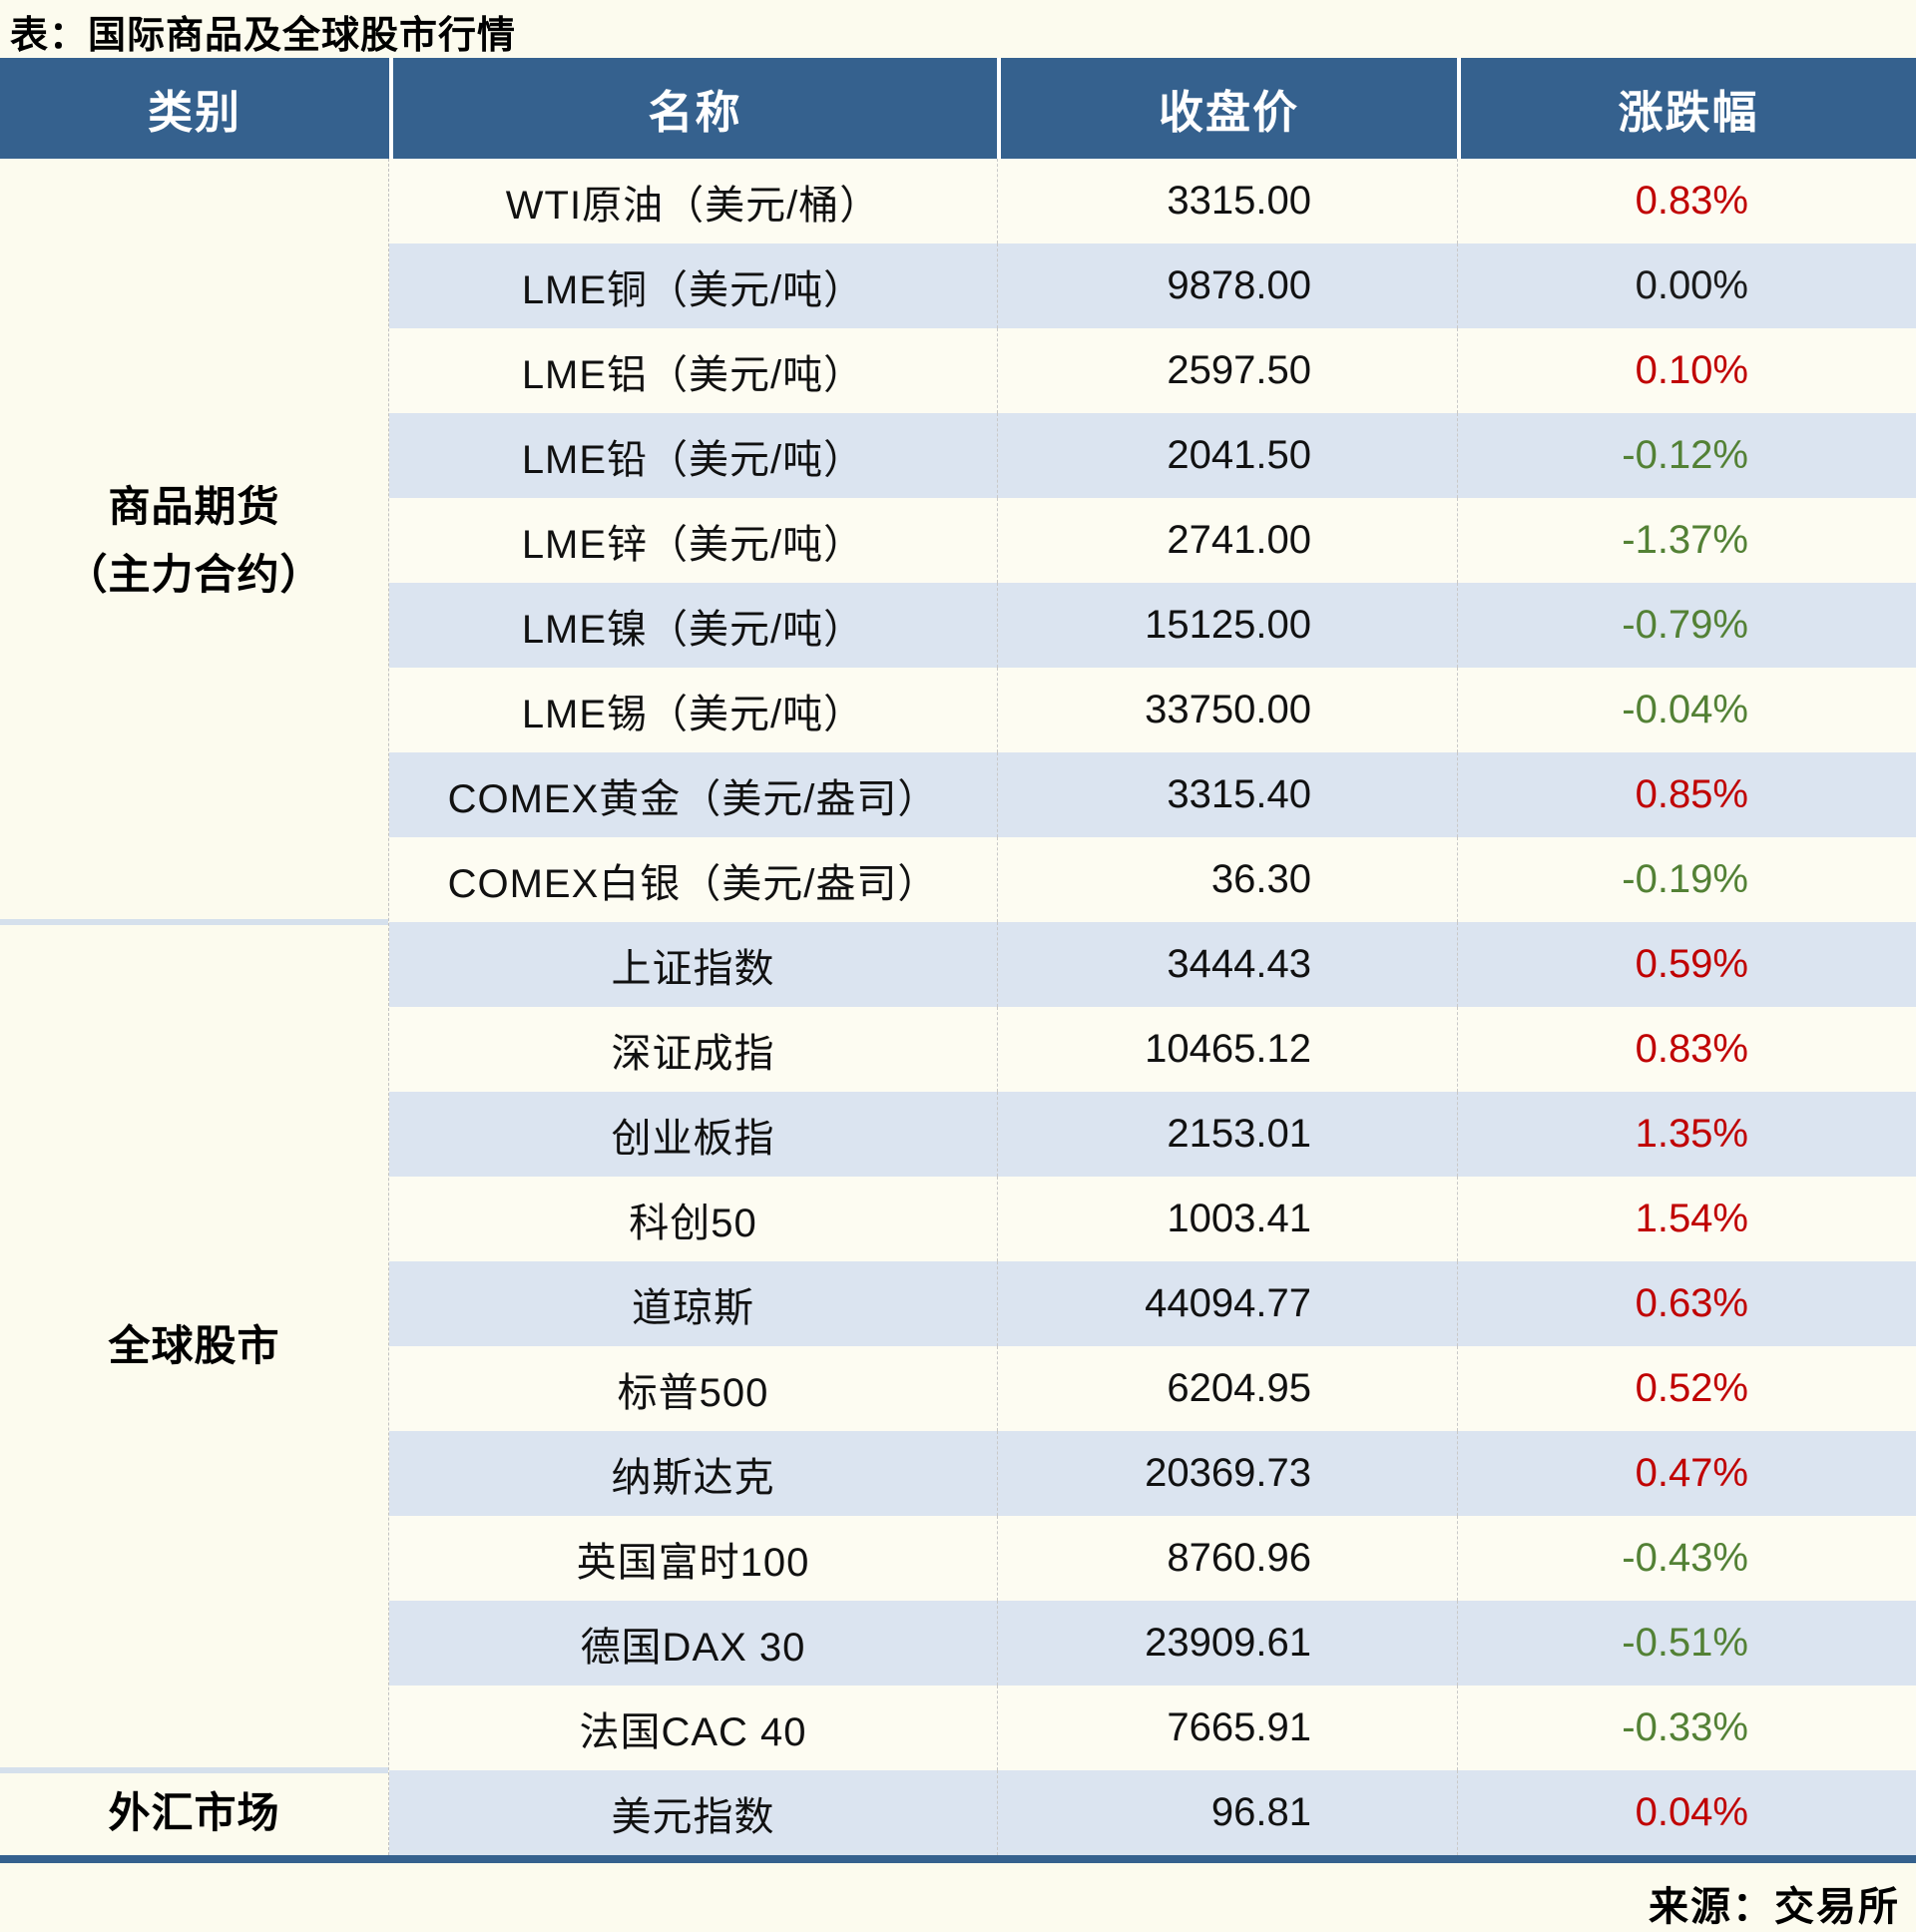  Describe the element at coordinates (693, 1138) in the screenshot. I see `name-cell: 创业板指` at that location.